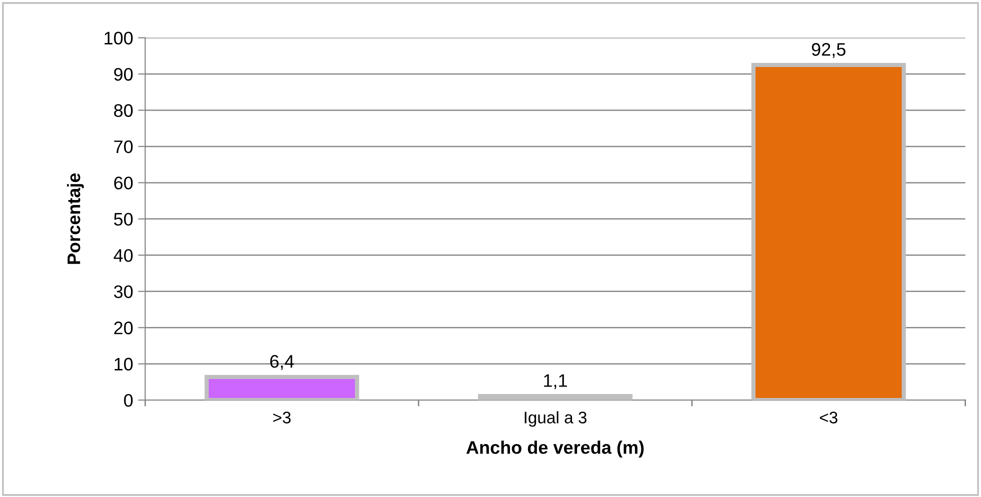 Image resolution: width=981 pixels, height=497 pixels. I want to click on y-tick-label: 70, so click(123, 147).